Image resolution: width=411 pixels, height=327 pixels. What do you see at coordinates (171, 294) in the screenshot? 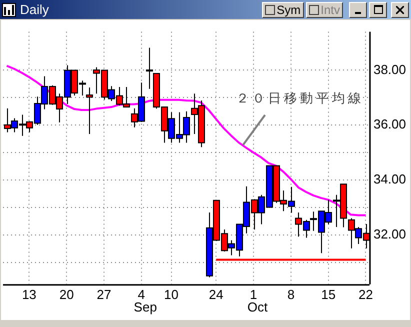
I see `x-tick-label: 10` at bounding box center [171, 294].